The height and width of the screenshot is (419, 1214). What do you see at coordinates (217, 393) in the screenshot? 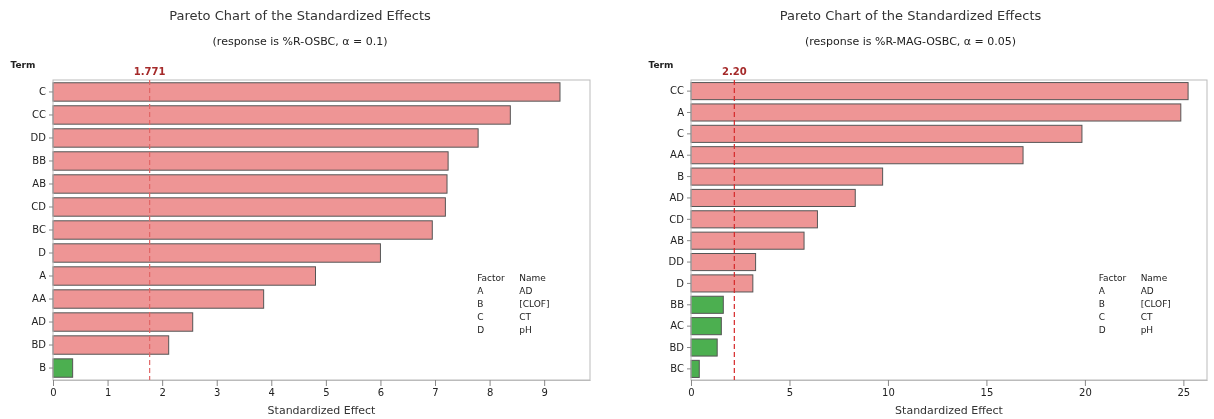
I see `x-tick-label: 3` at bounding box center [217, 393].